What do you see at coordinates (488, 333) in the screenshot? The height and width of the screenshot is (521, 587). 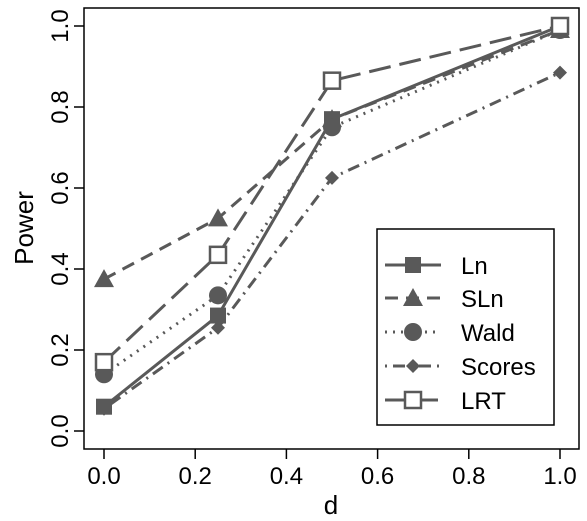 I see `legend-label-wald: Wald` at bounding box center [488, 333].